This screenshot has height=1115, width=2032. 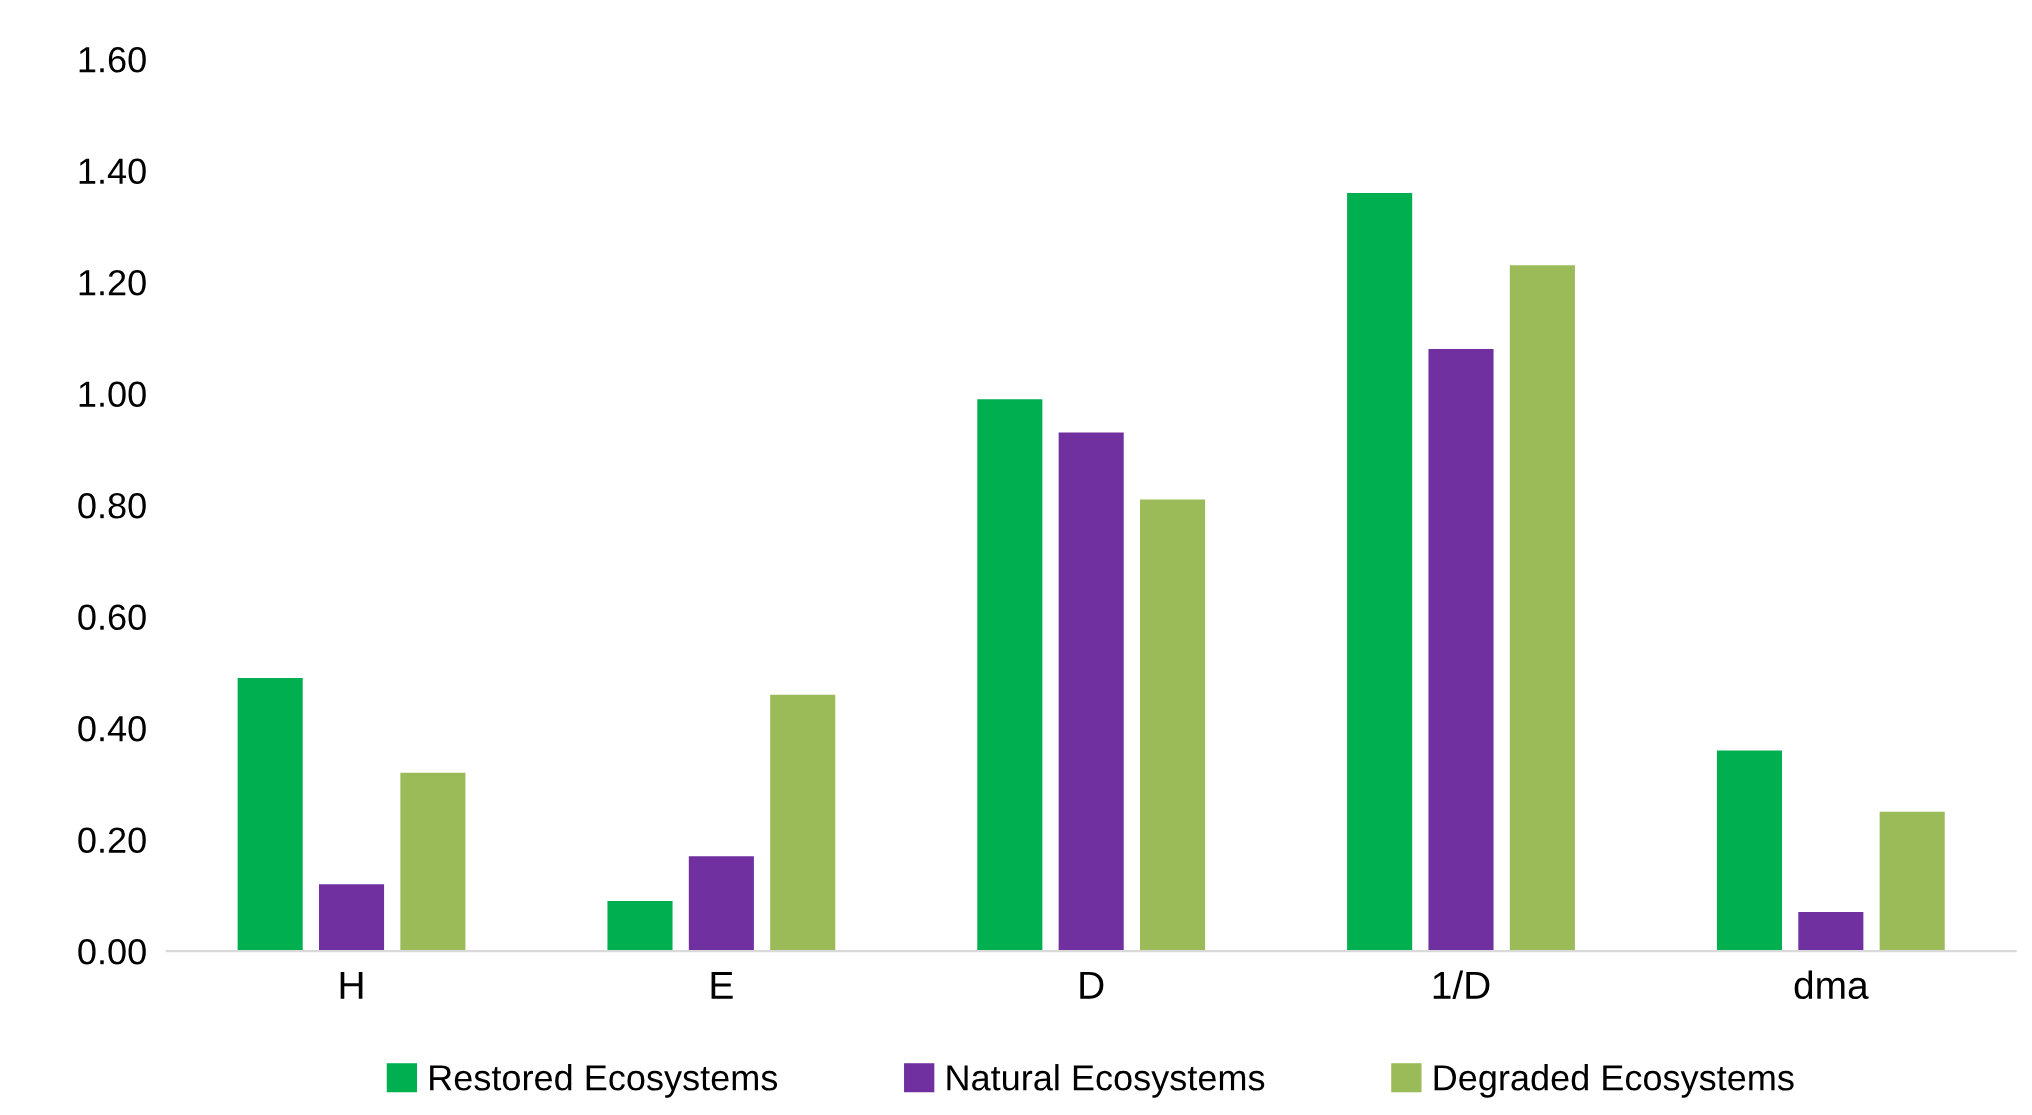 What do you see at coordinates (112, 728) in the screenshot?
I see `y-tick-label: 0.40` at bounding box center [112, 728].